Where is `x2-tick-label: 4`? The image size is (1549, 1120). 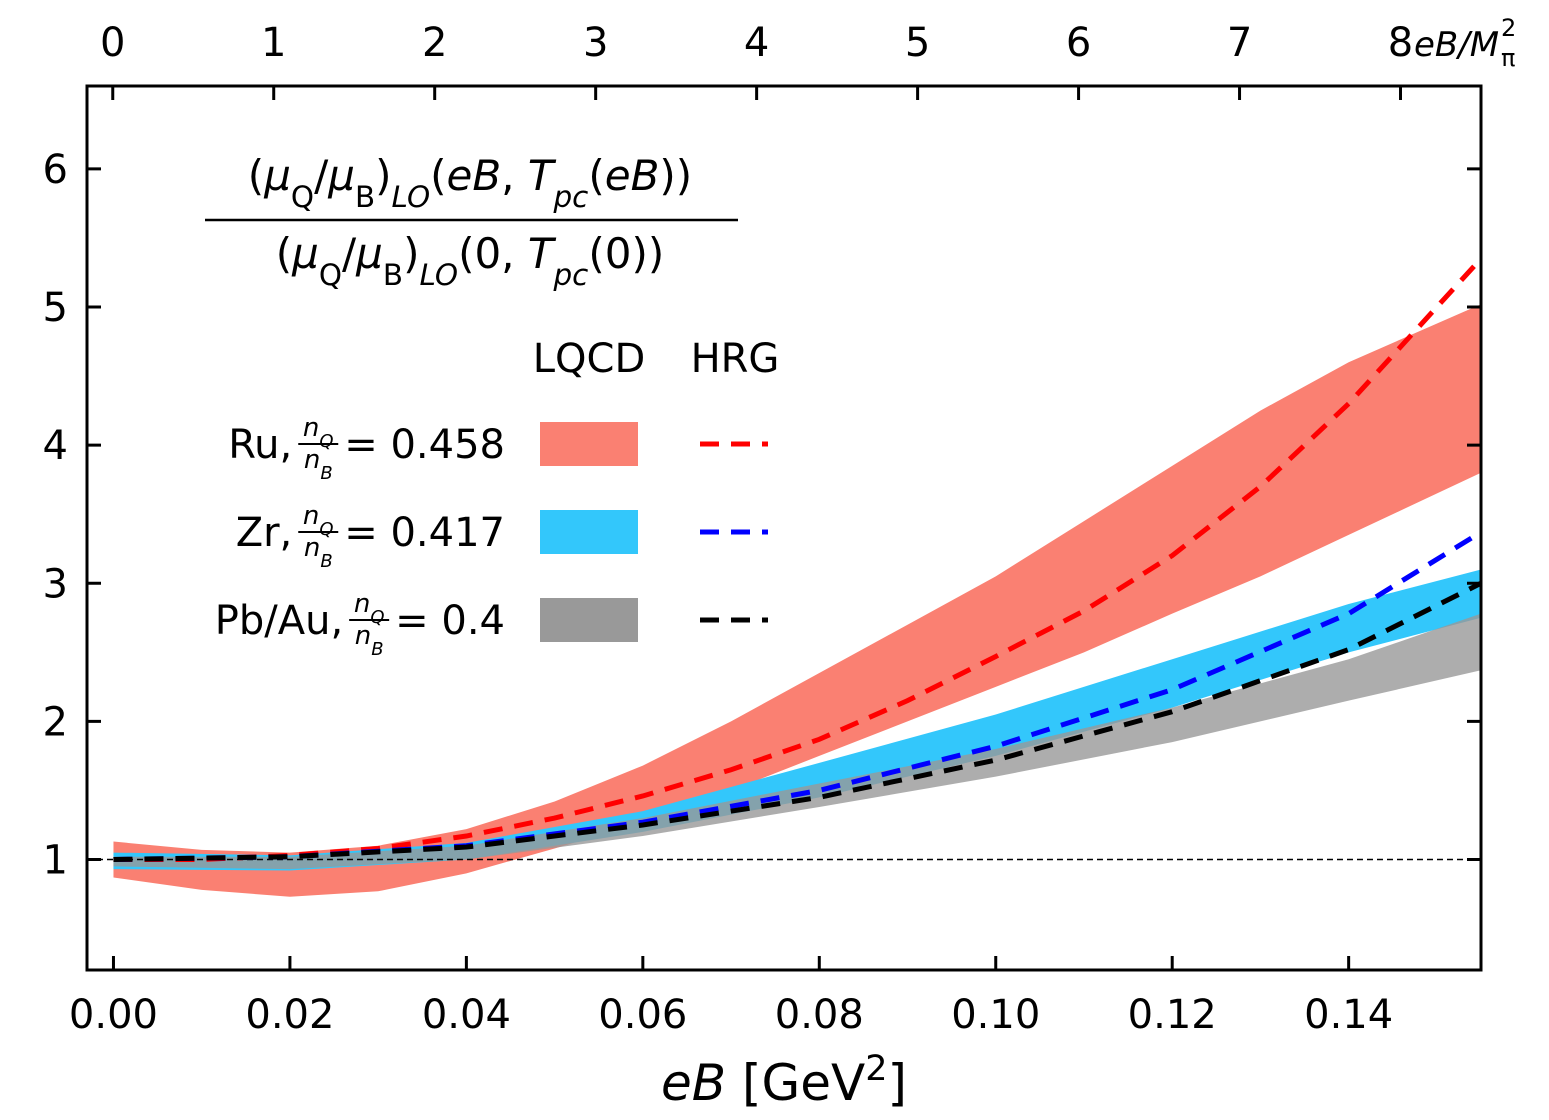 x2-tick-label: 4 is located at coordinates (756, 43).